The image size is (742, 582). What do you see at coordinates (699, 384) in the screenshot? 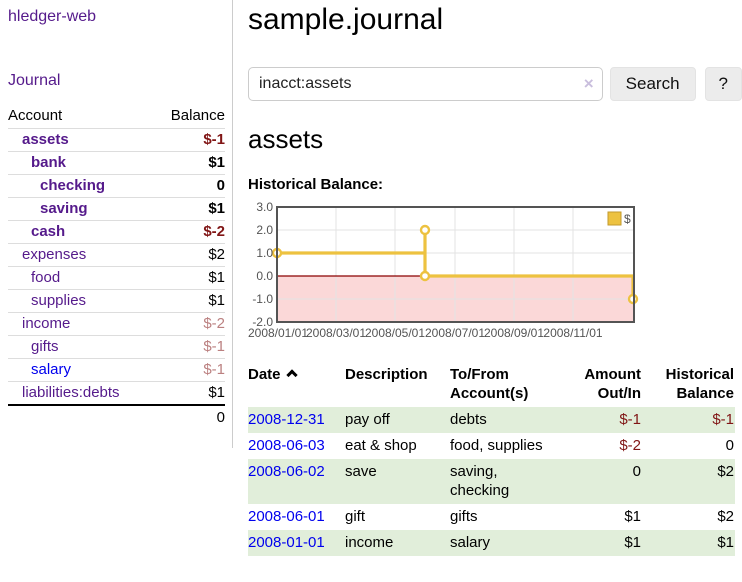
I see `register-header-balance: Historical Balance` at bounding box center [699, 384].